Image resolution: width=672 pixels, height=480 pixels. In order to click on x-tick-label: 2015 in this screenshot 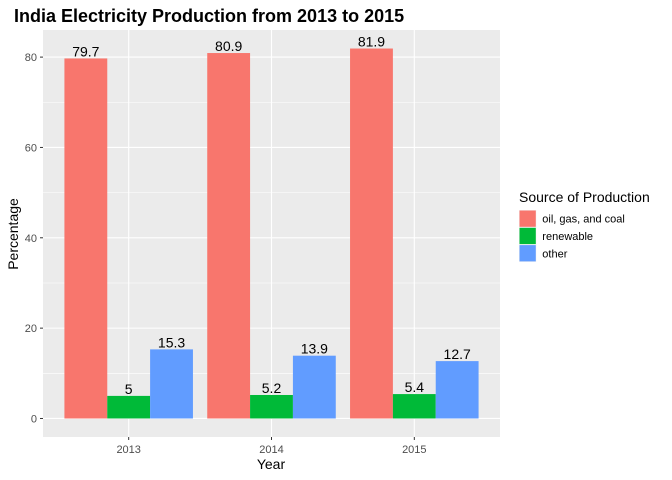, I will do `click(414, 450)`.